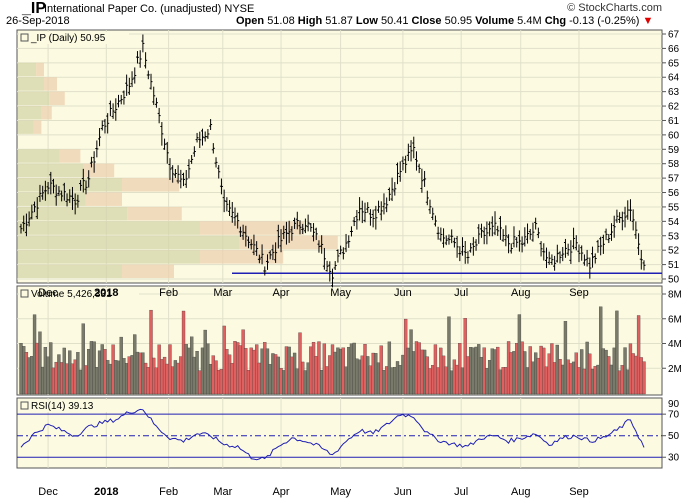 Image resolution: width=700 pixels, height=500 pixels. What do you see at coordinates (521, 492) in the screenshot?
I see `x-tick-label-bottom: Aug` at bounding box center [521, 492].